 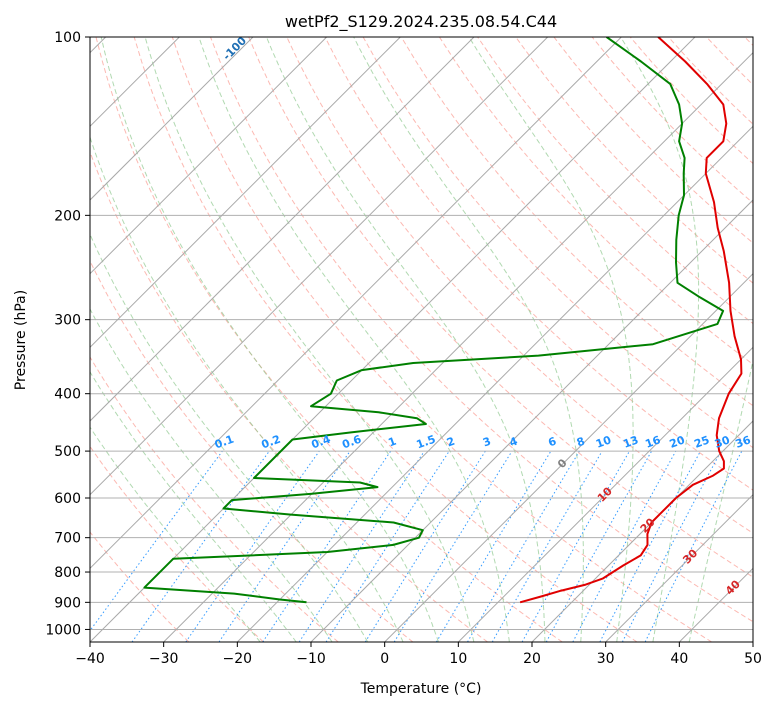 I want to click on x-tick-label: −30, so click(x=164, y=659).